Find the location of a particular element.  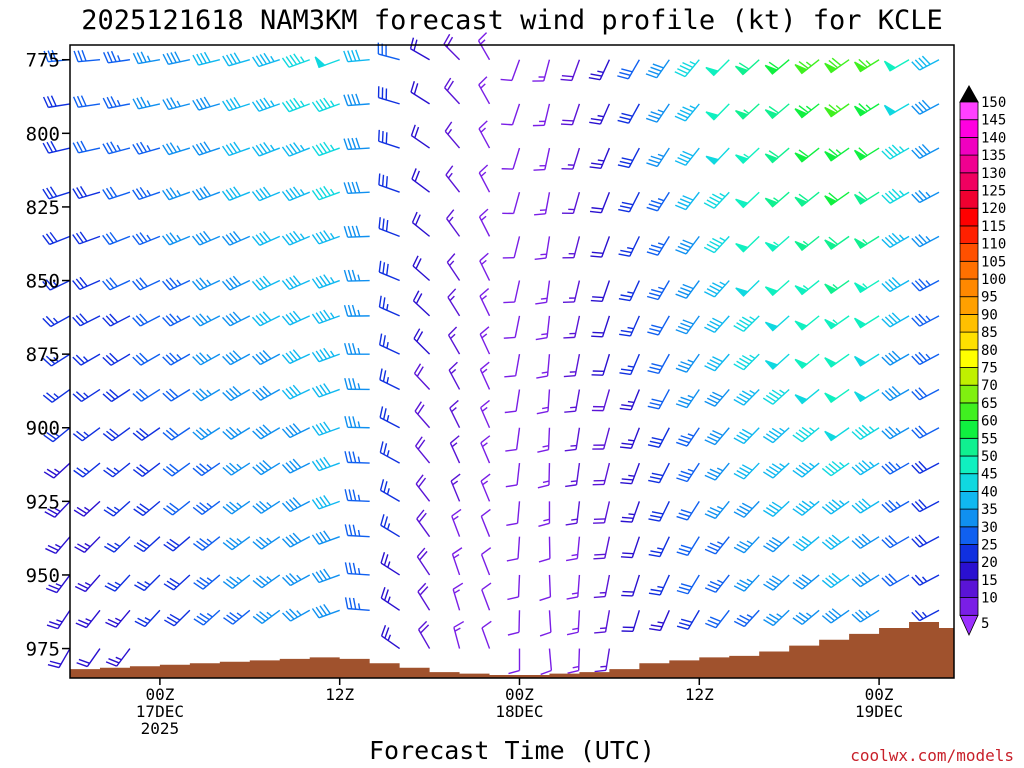

colorbar-label: 45 is located at coordinates (989, 475).